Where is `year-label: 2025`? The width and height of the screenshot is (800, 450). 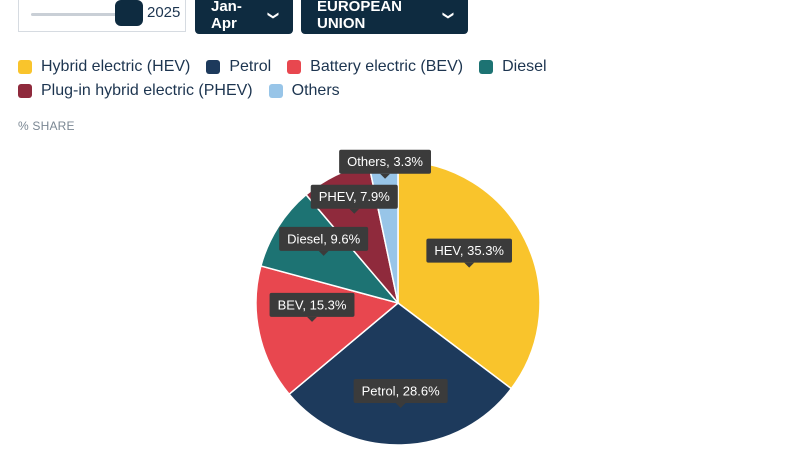
year-label: 2025 is located at coordinates (164, 12).